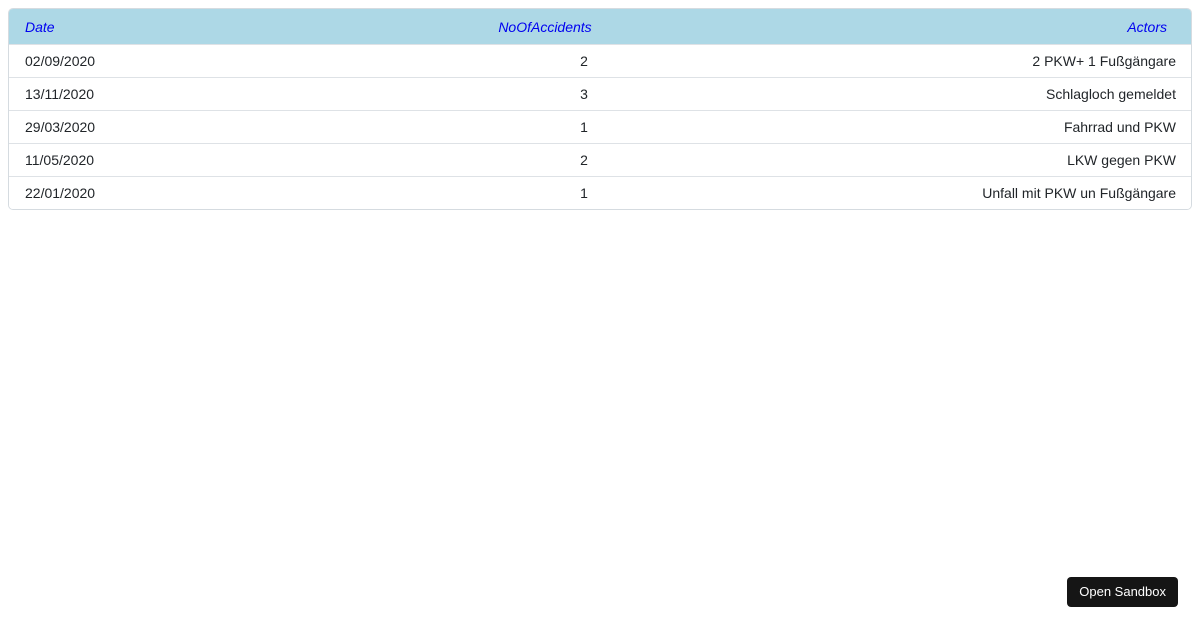  What do you see at coordinates (40, 26) in the screenshot?
I see `column-header-date: Date` at bounding box center [40, 26].